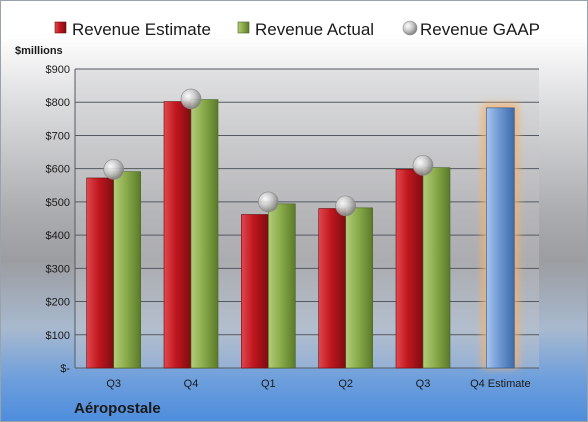  What do you see at coordinates (191, 384) in the screenshot?
I see `x-tick-label: Q4` at bounding box center [191, 384].